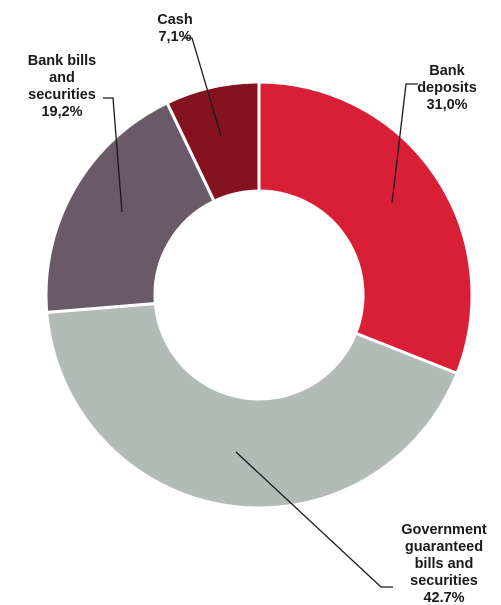 The height and width of the screenshot is (605, 501). I want to click on leader-line-government-guaranteed-bills-and-securities, so click(314, 519).